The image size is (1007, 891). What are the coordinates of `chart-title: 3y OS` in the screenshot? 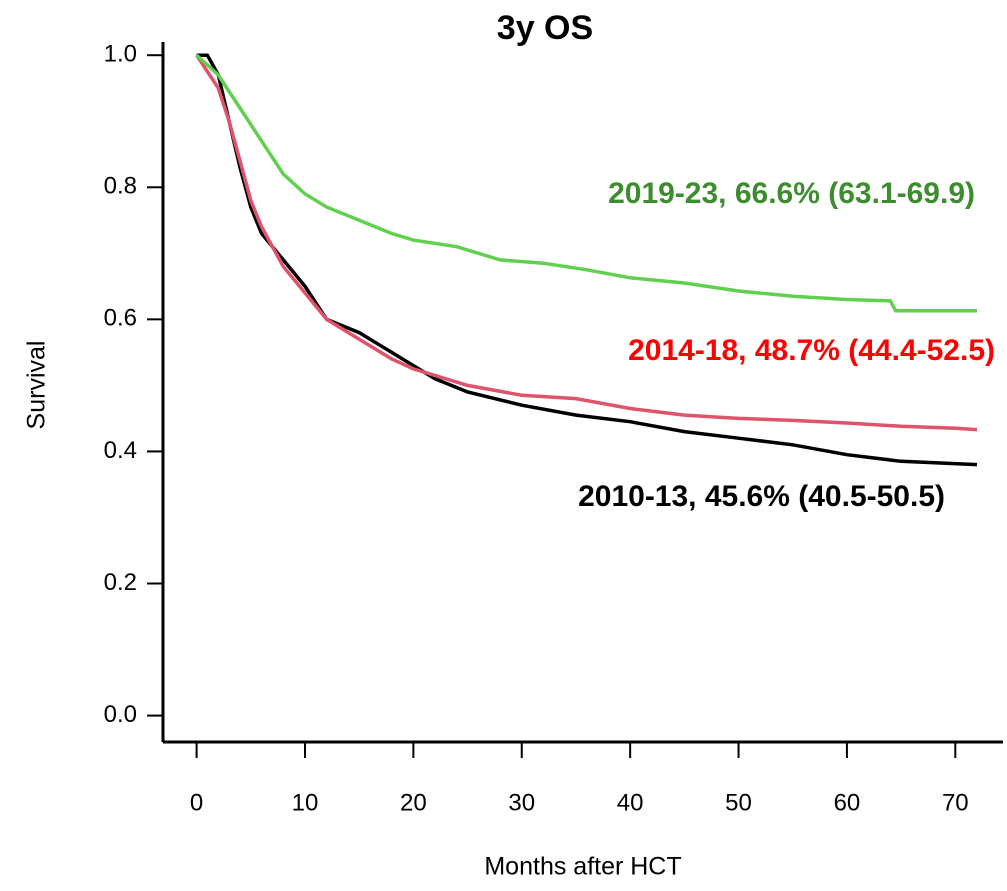 It's located at (545, 28).